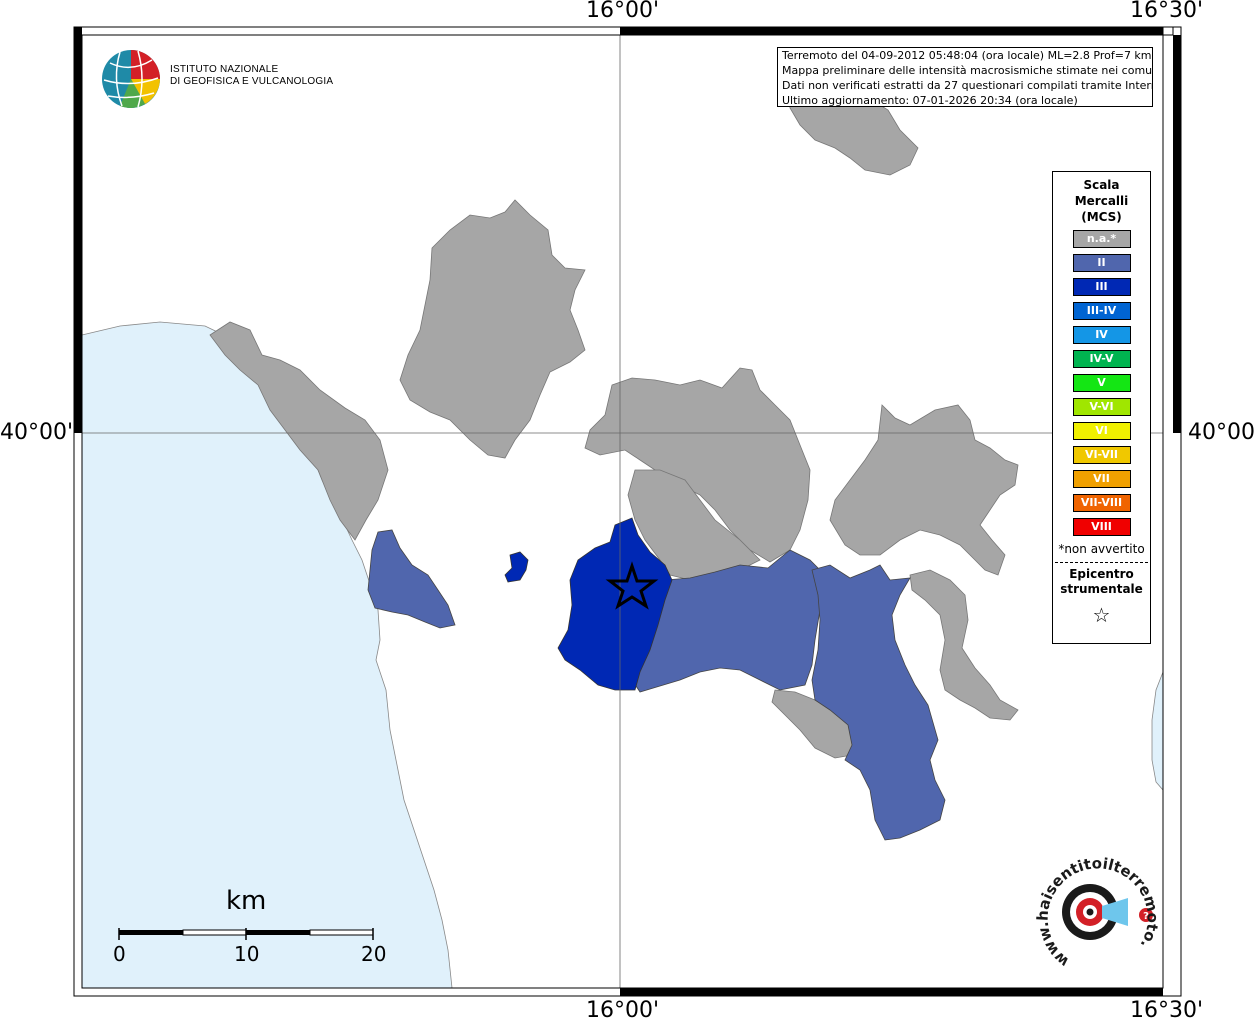  What do you see at coordinates (1101, 455) in the screenshot?
I see `legend-item: VI-VII` at bounding box center [1101, 455].